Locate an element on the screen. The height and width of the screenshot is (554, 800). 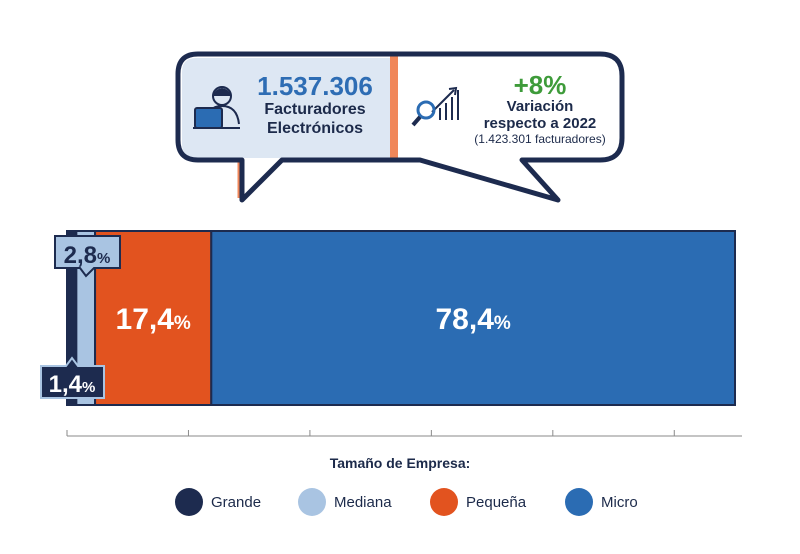
magnifier-chart-icon is located at coordinates (435, 106).